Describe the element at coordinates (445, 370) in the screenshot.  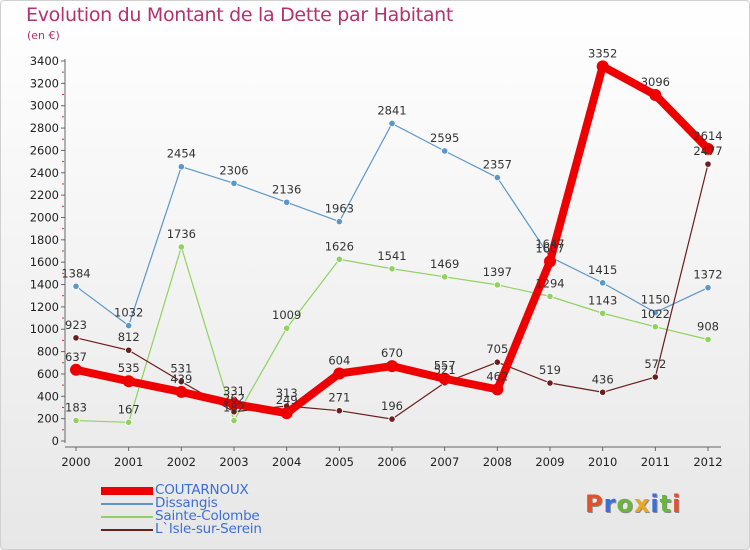
I see `data-label-l-isle-sur-serein: 521` at that location.